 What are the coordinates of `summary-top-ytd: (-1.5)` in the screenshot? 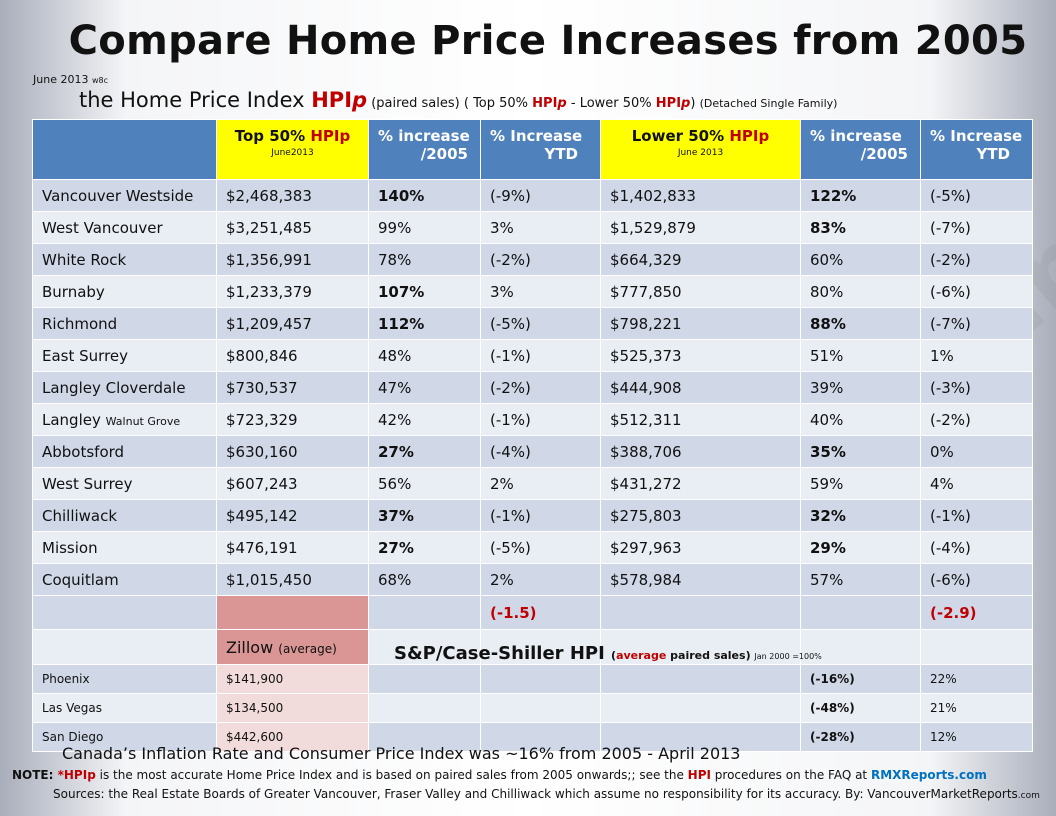 It's located at (540, 612).